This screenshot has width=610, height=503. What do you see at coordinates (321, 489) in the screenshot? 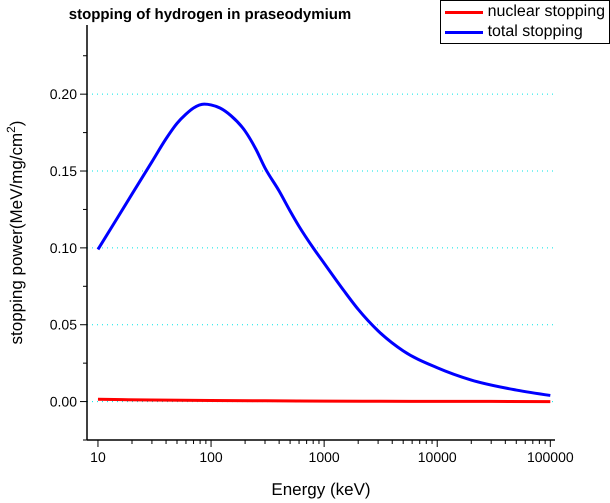
I see `x-axis-title: Energy (keV)` at bounding box center [321, 489].